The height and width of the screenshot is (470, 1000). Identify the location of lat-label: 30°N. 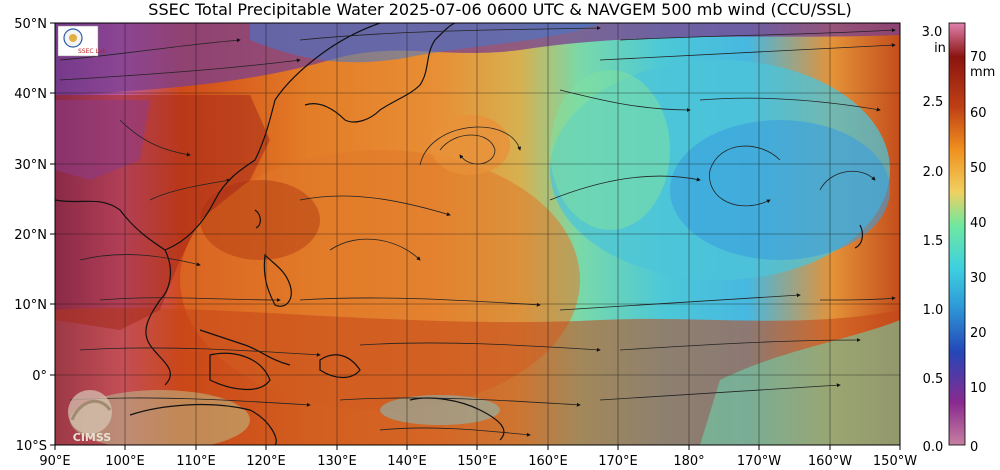
(30, 165).